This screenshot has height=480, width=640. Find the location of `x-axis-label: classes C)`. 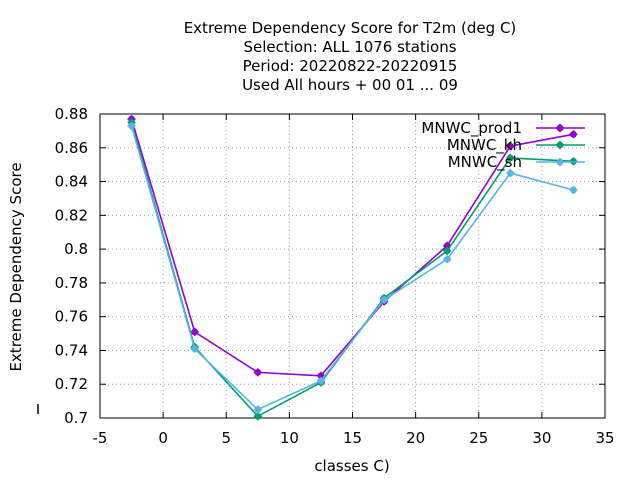

x-axis-label: classes C) is located at coordinates (351, 466).